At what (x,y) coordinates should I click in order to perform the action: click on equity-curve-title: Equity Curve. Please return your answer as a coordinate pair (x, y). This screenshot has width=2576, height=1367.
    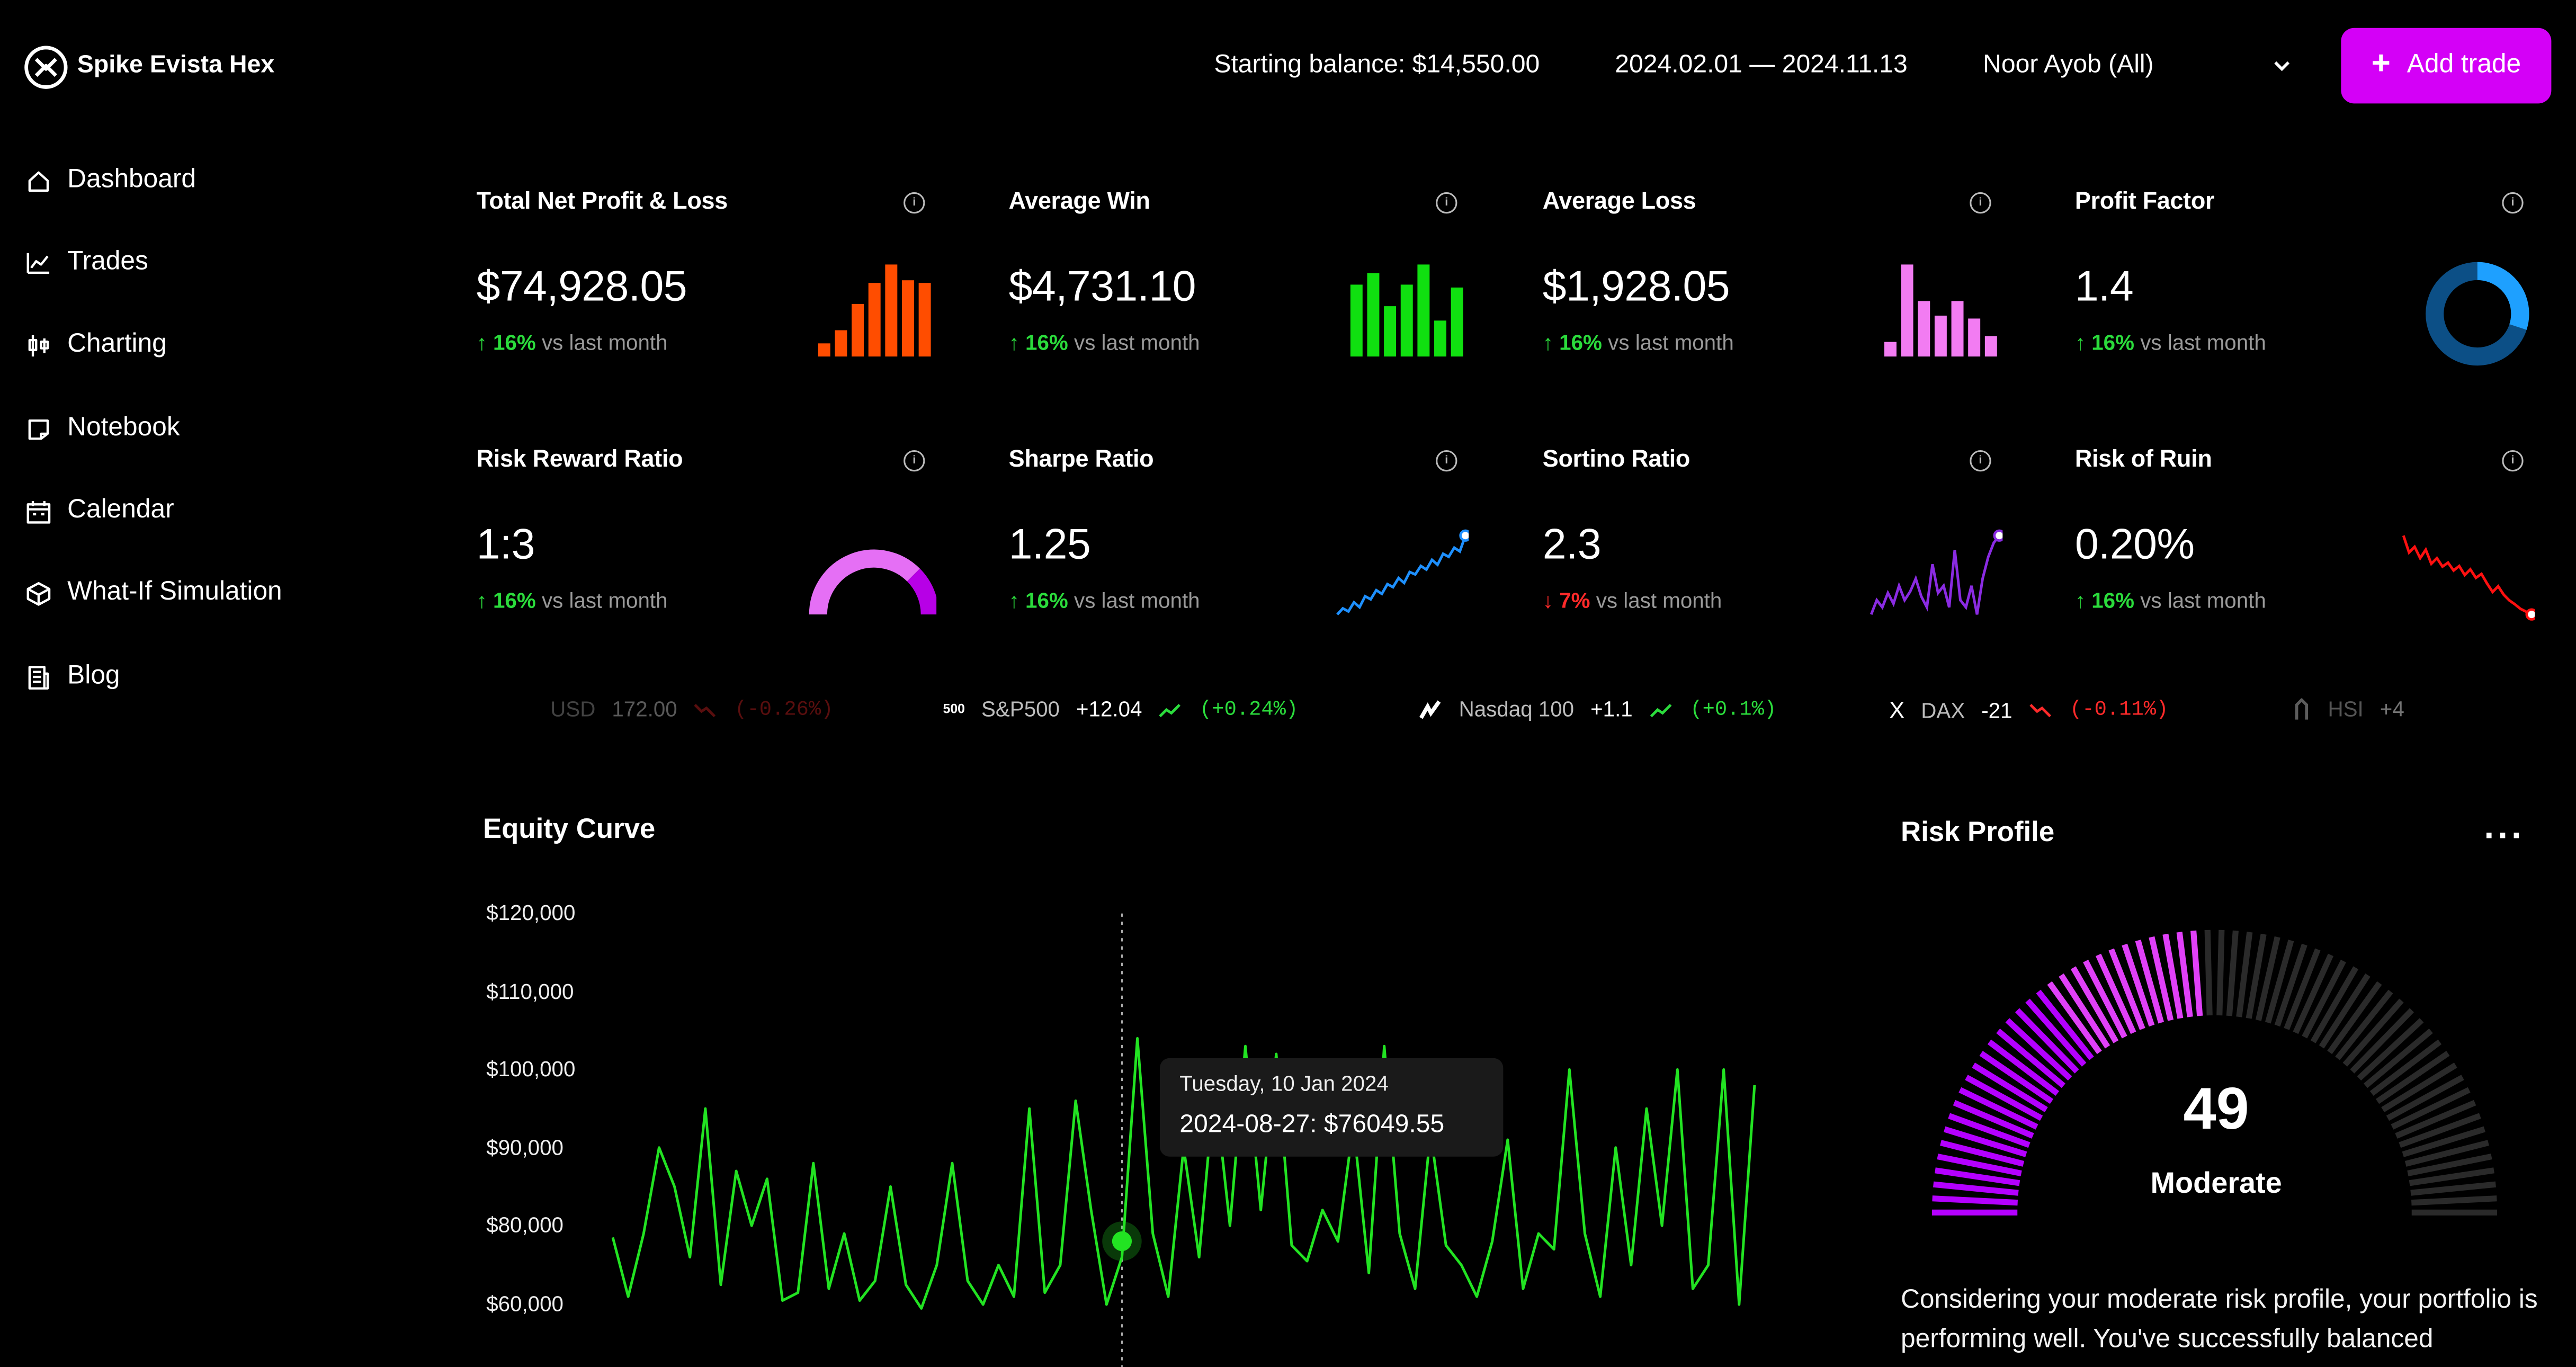
    Looking at the image, I should click on (569, 829).